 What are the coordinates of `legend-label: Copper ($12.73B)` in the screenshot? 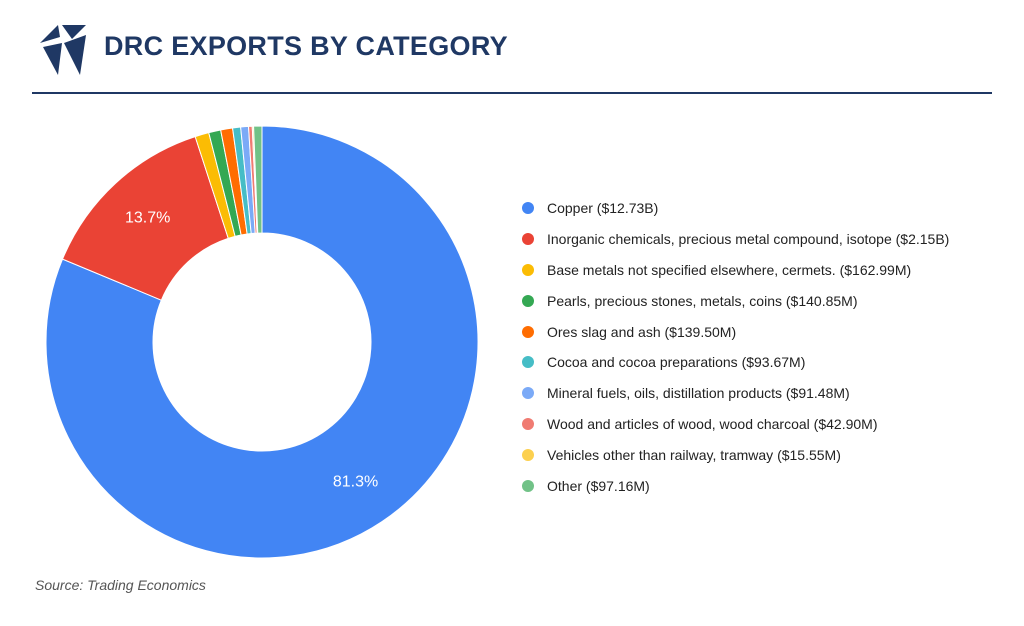 It's located at (603, 208).